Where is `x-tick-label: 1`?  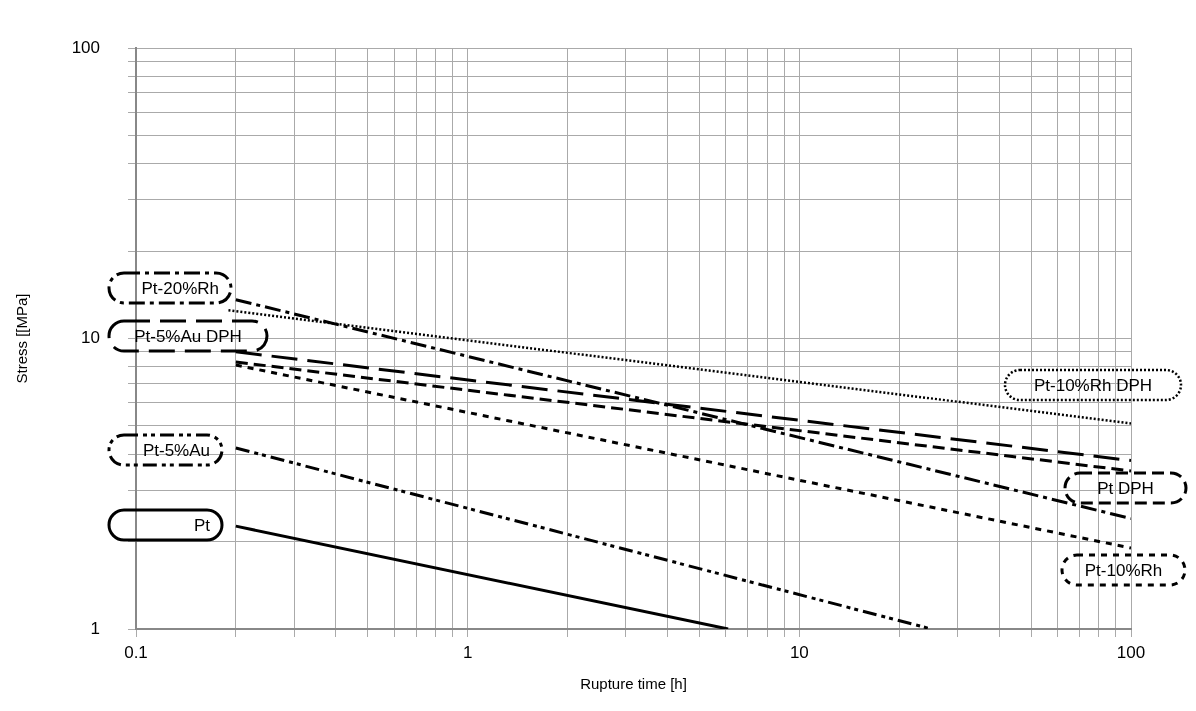 x-tick-label: 1 is located at coordinates (467, 652).